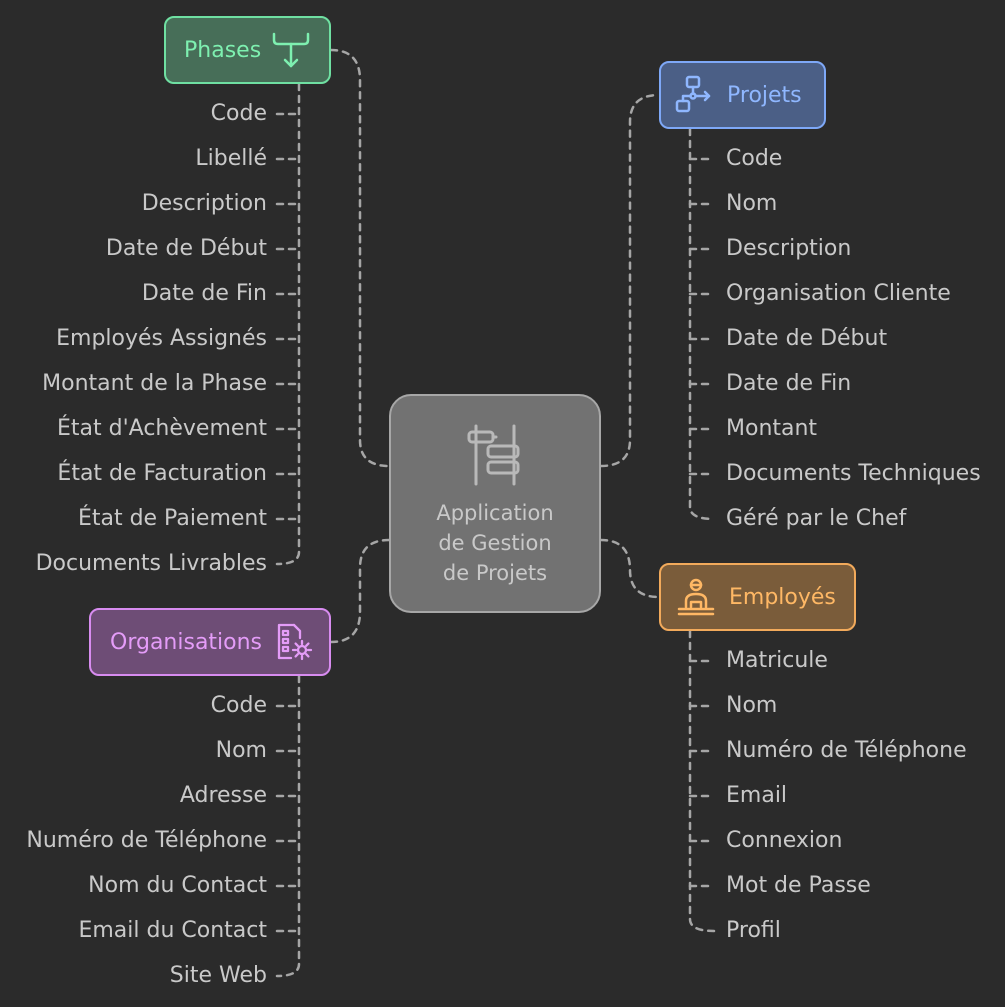 The height and width of the screenshot is (1007, 1005). I want to click on projets-node: Projets, so click(742, 95).